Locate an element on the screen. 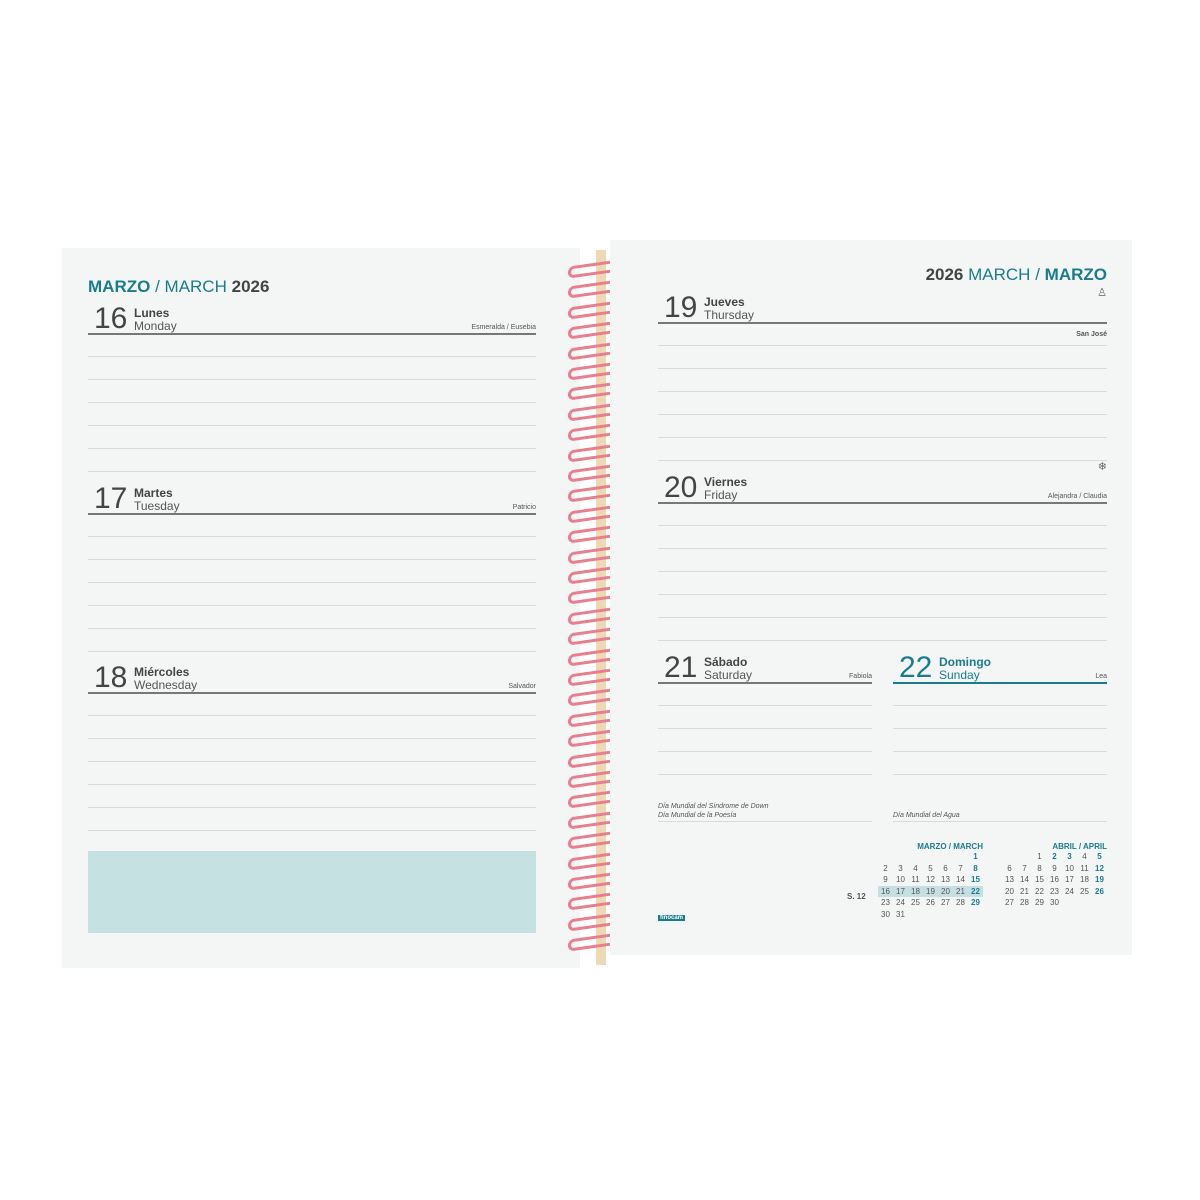 The width and height of the screenshot is (1200, 1200). day-number: 18 is located at coordinates (111, 677).